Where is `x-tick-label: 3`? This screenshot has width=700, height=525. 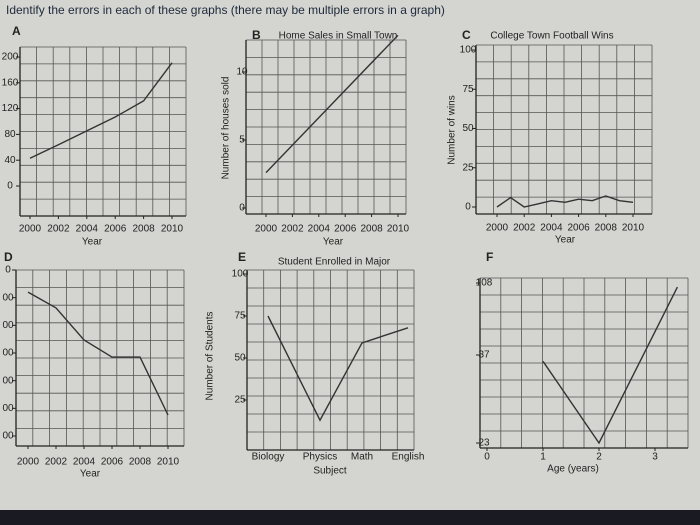 x-tick-label: 3 is located at coordinates (655, 457).